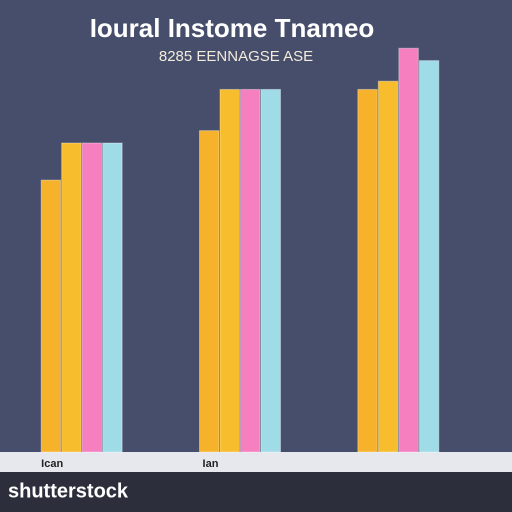 This screenshot has height=512, width=512. Describe the element at coordinates (68, 491) in the screenshot. I see `watermark: shutterstock` at that location.